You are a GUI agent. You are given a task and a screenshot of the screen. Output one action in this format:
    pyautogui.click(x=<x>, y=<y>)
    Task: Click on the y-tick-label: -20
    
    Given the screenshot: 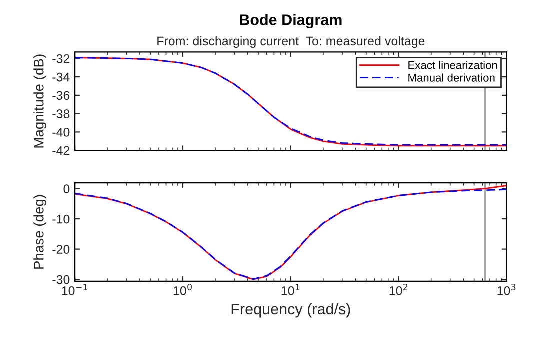 What is the action you would take?
    pyautogui.click(x=61, y=249)
    